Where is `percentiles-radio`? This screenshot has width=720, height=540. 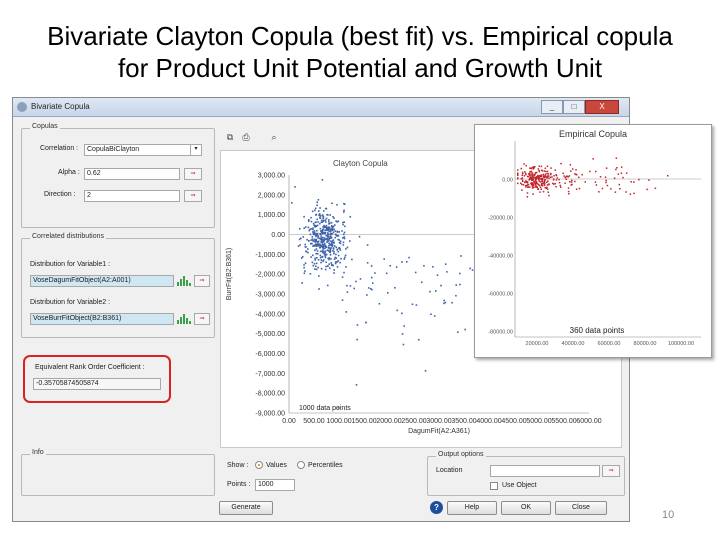
percentiles-radio is located at coordinates (301, 465).